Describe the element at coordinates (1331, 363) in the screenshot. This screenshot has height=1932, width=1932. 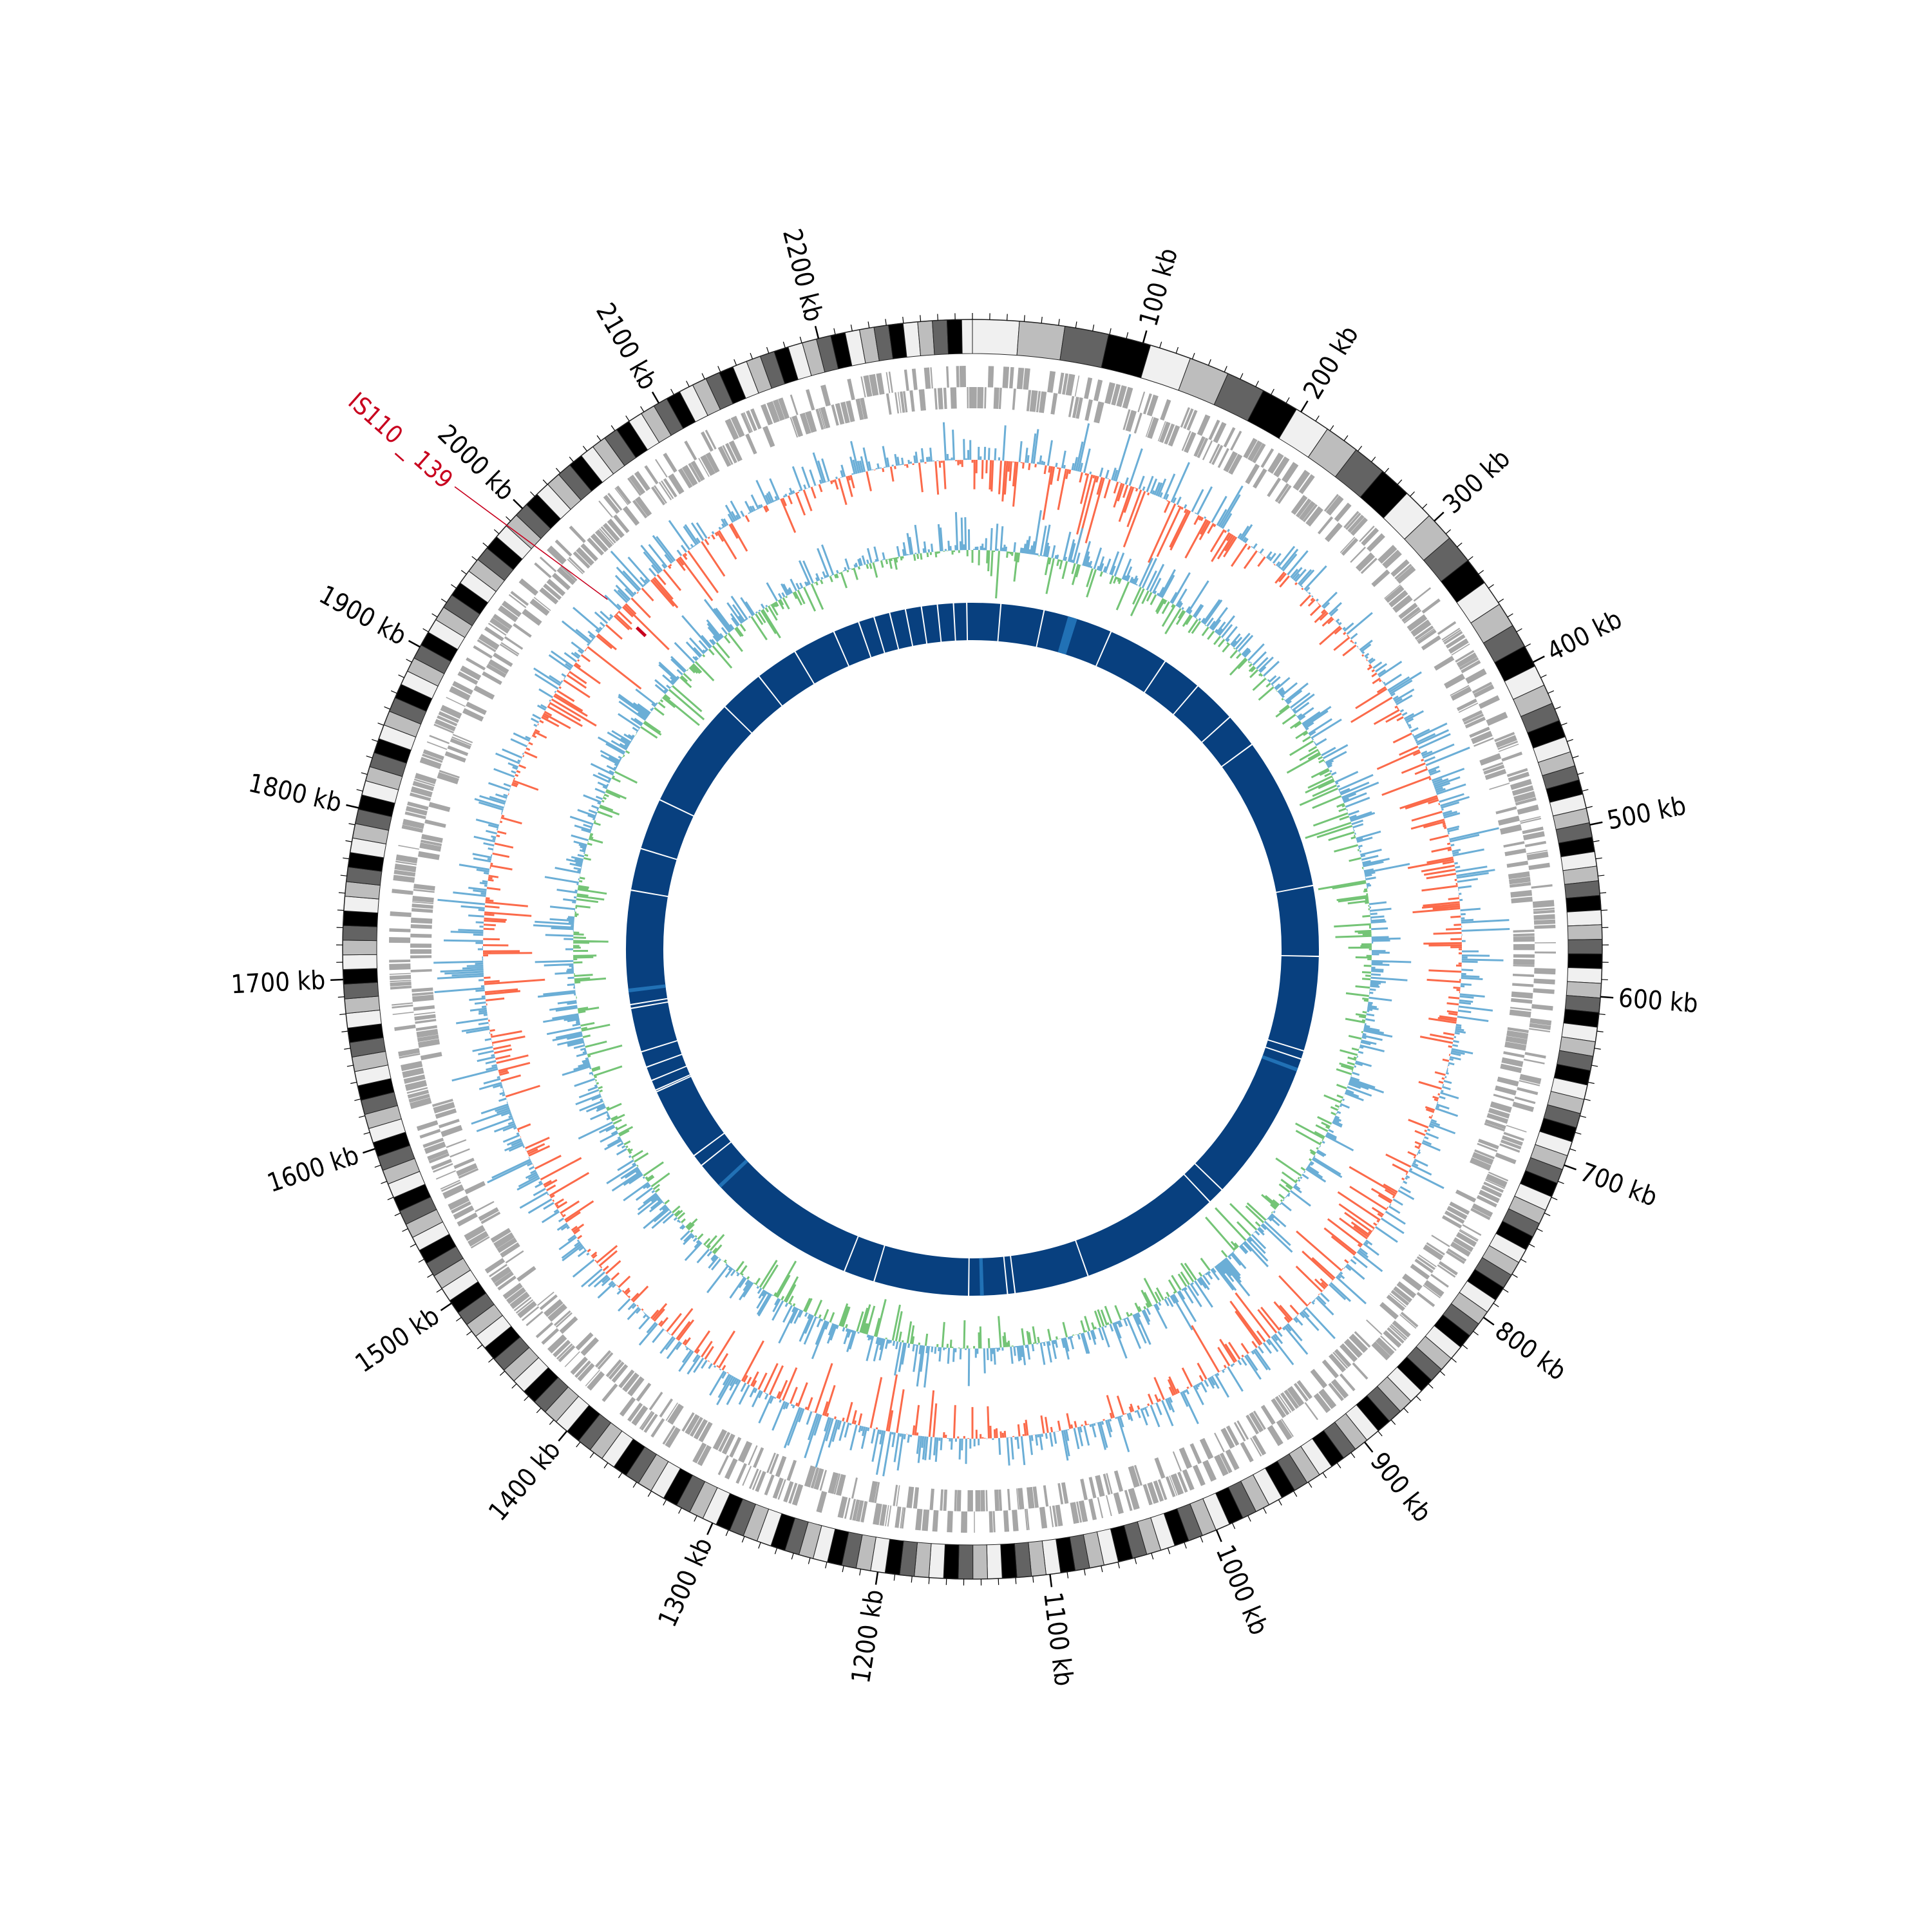
I see `tick-label: 200 kb` at that location.